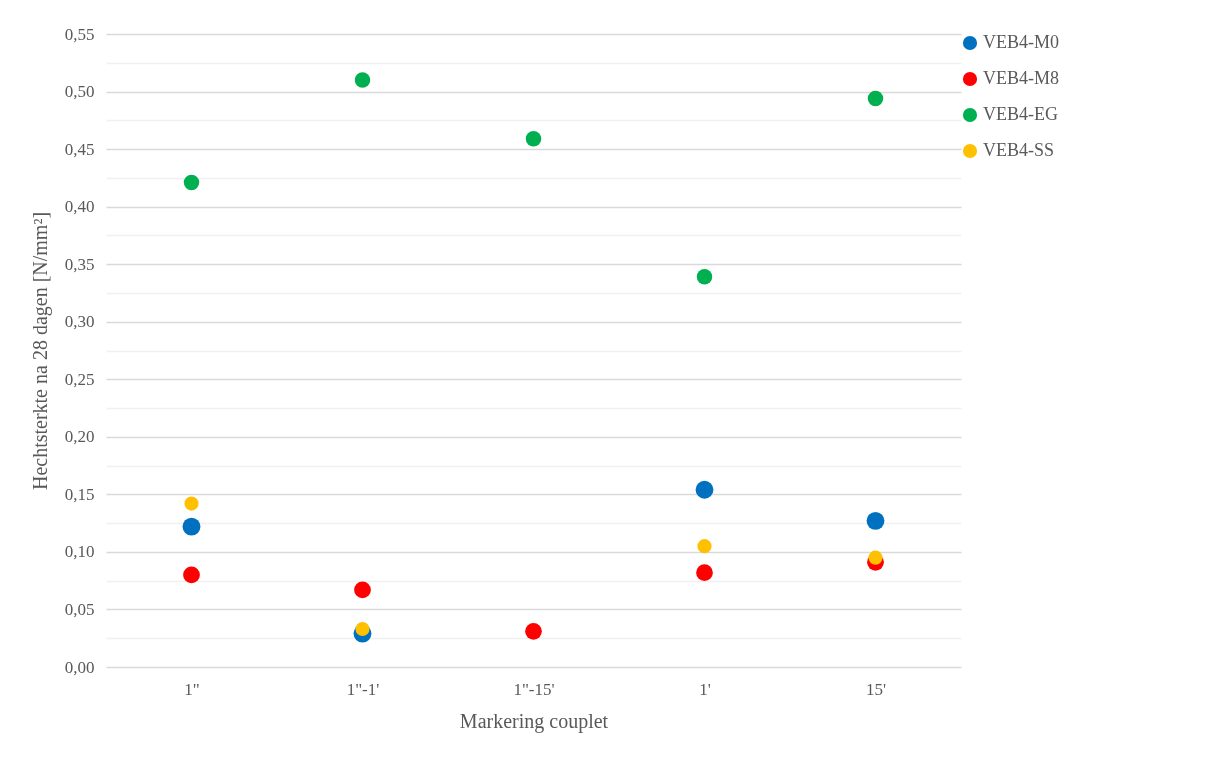 This screenshot has width=1208, height=763. What do you see at coordinates (79, 149) in the screenshot?
I see `y-tick-label: 0,45` at bounding box center [79, 149].